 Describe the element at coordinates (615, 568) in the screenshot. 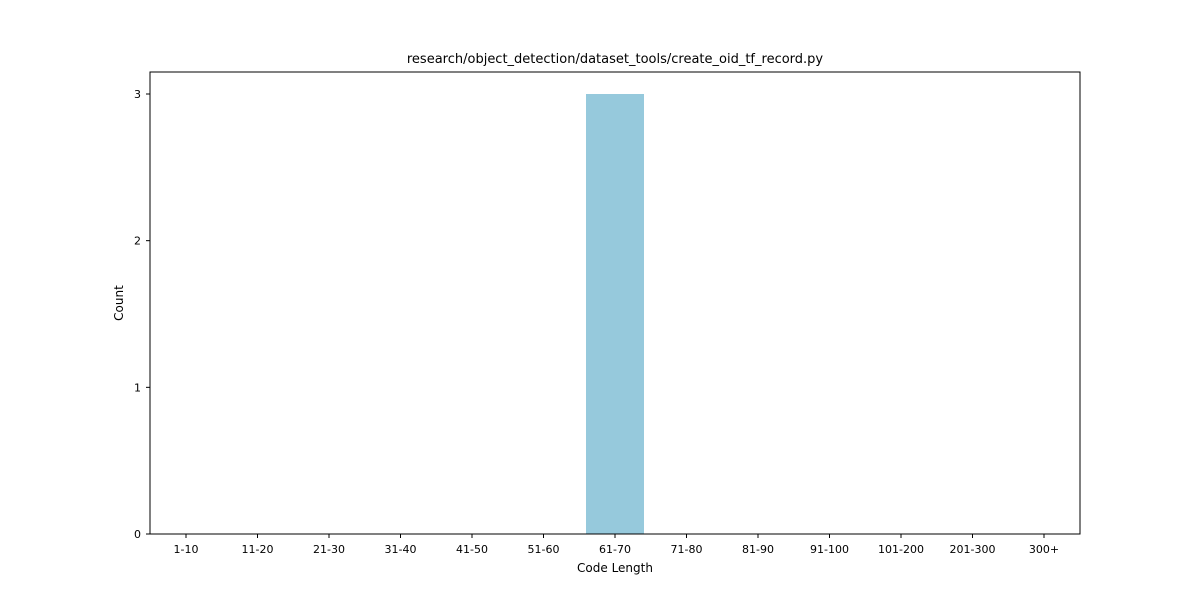

I see `x-axis-label: Code Length` at that location.